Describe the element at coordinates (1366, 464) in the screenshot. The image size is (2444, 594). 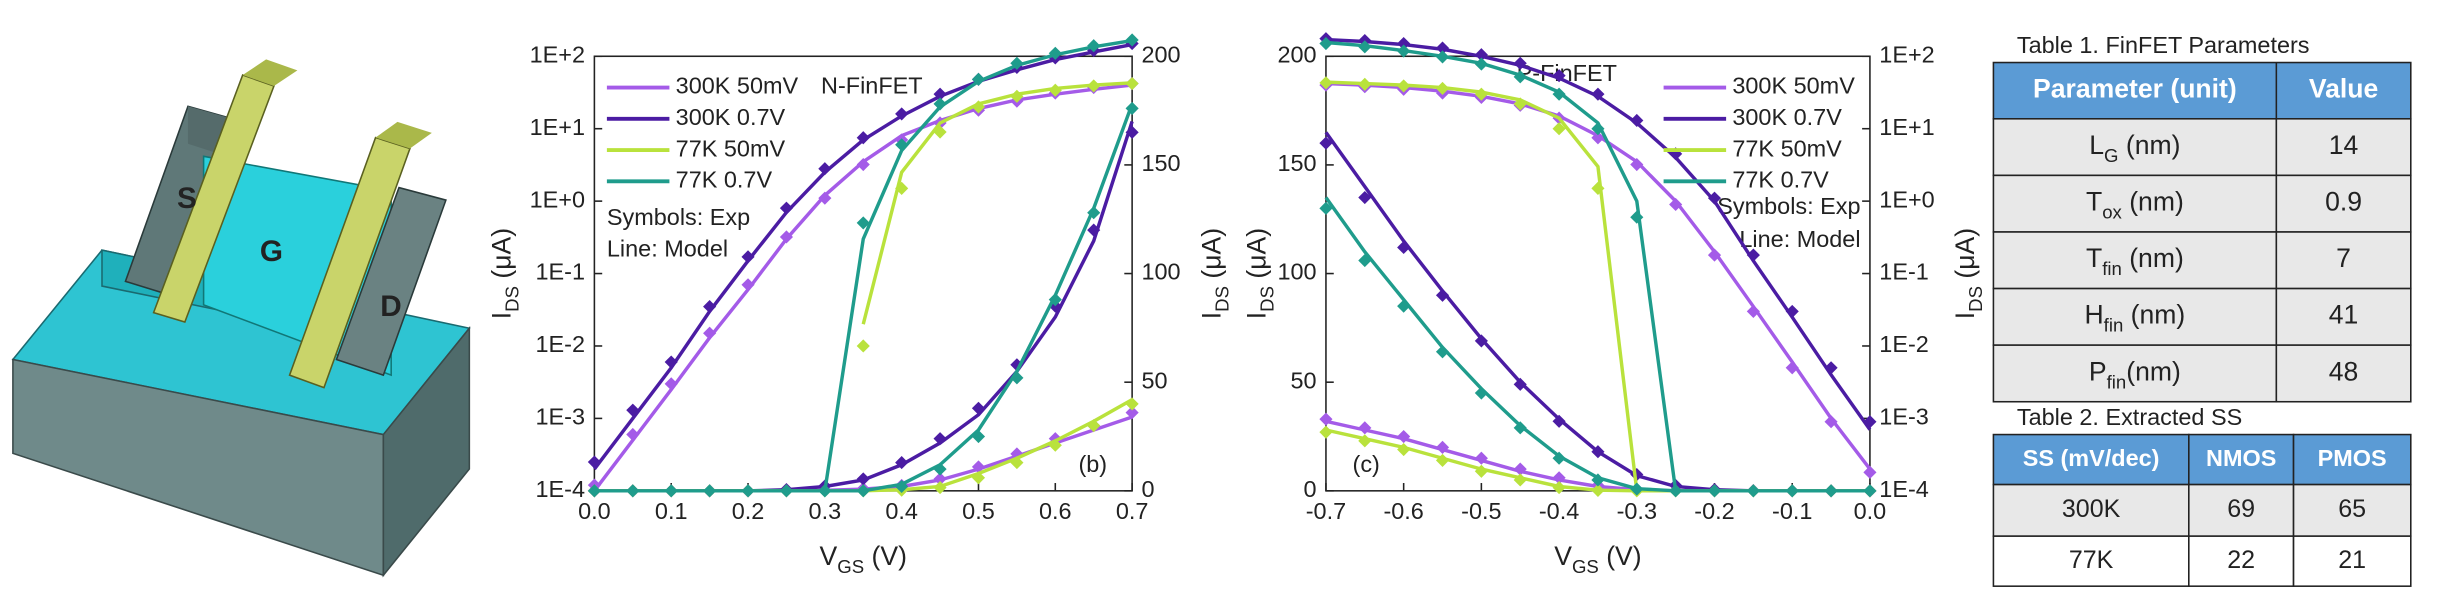
I see `annotation: (c)` at that location.